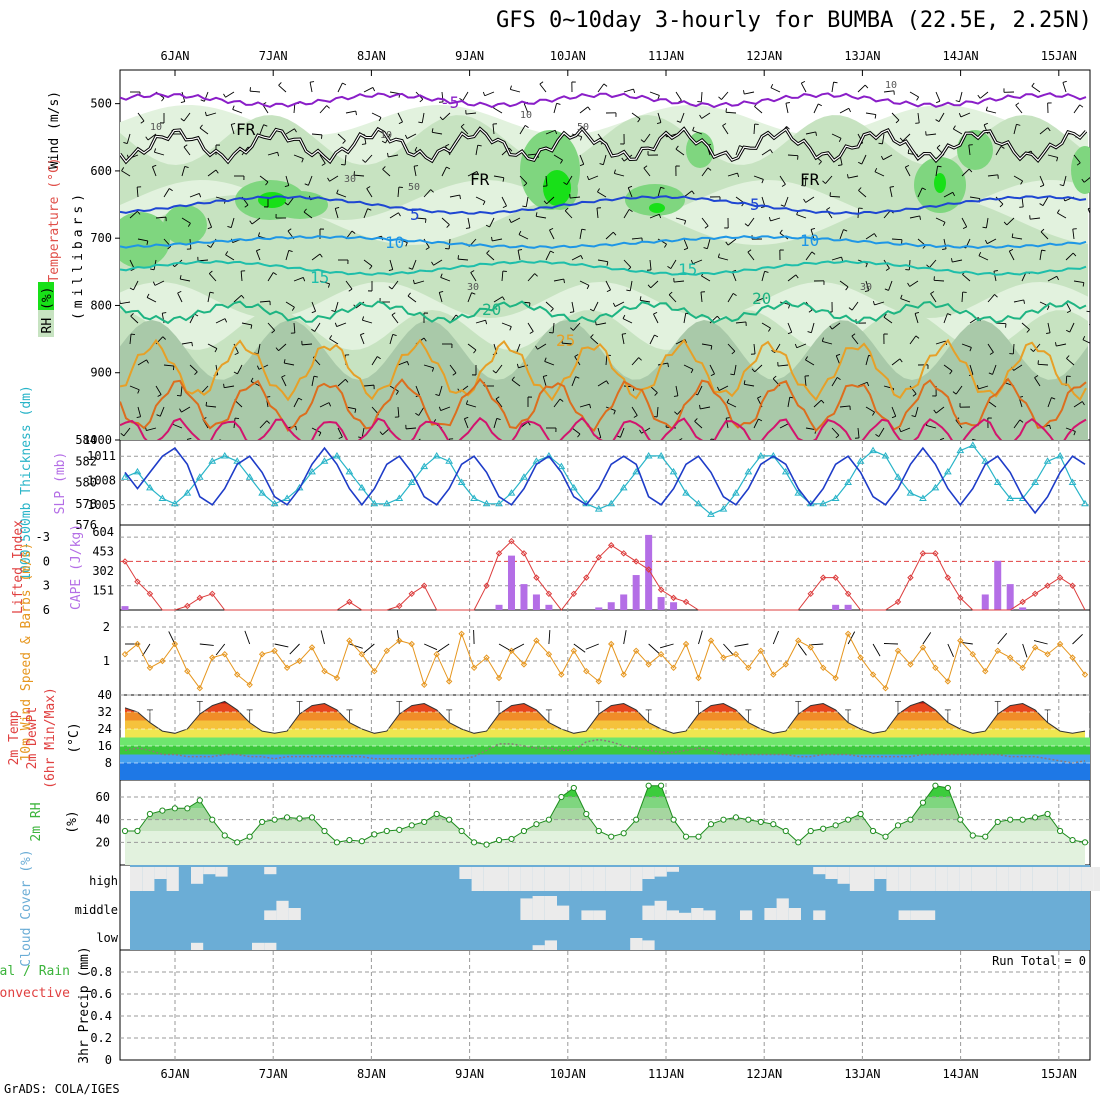 The image size is (1100, 1100). What do you see at coordinates (605, 724) in the screenshot?
I see `temp-band` at bounding box center [605, 724].